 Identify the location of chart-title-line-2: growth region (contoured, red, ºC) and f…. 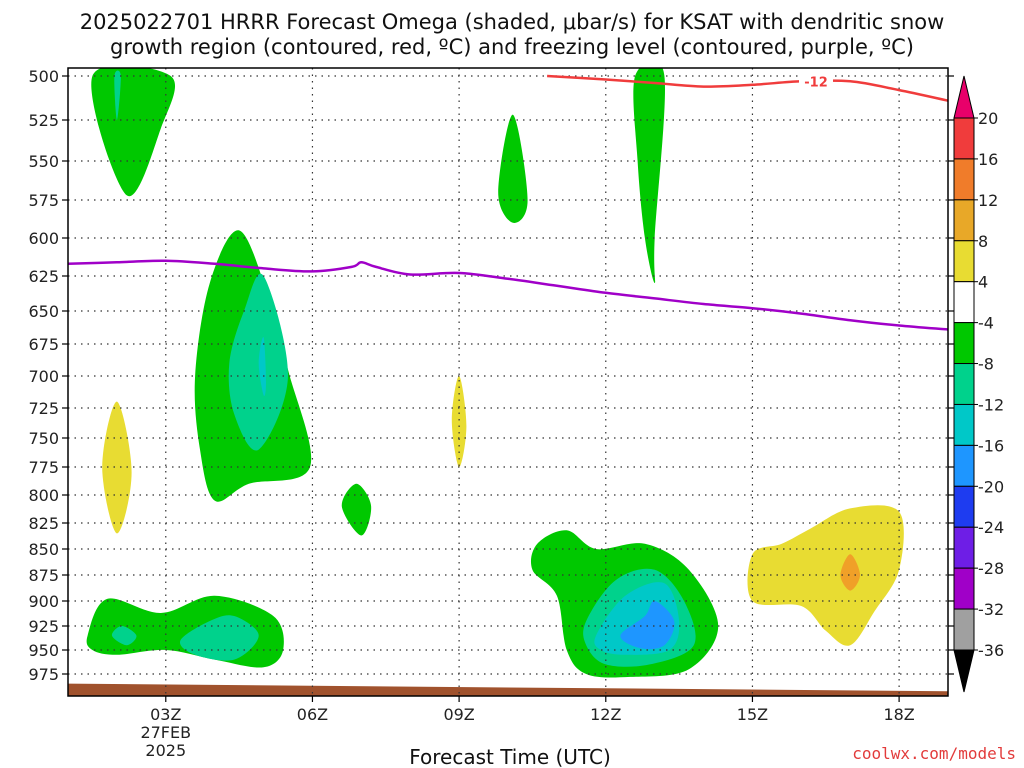
(512, 47).